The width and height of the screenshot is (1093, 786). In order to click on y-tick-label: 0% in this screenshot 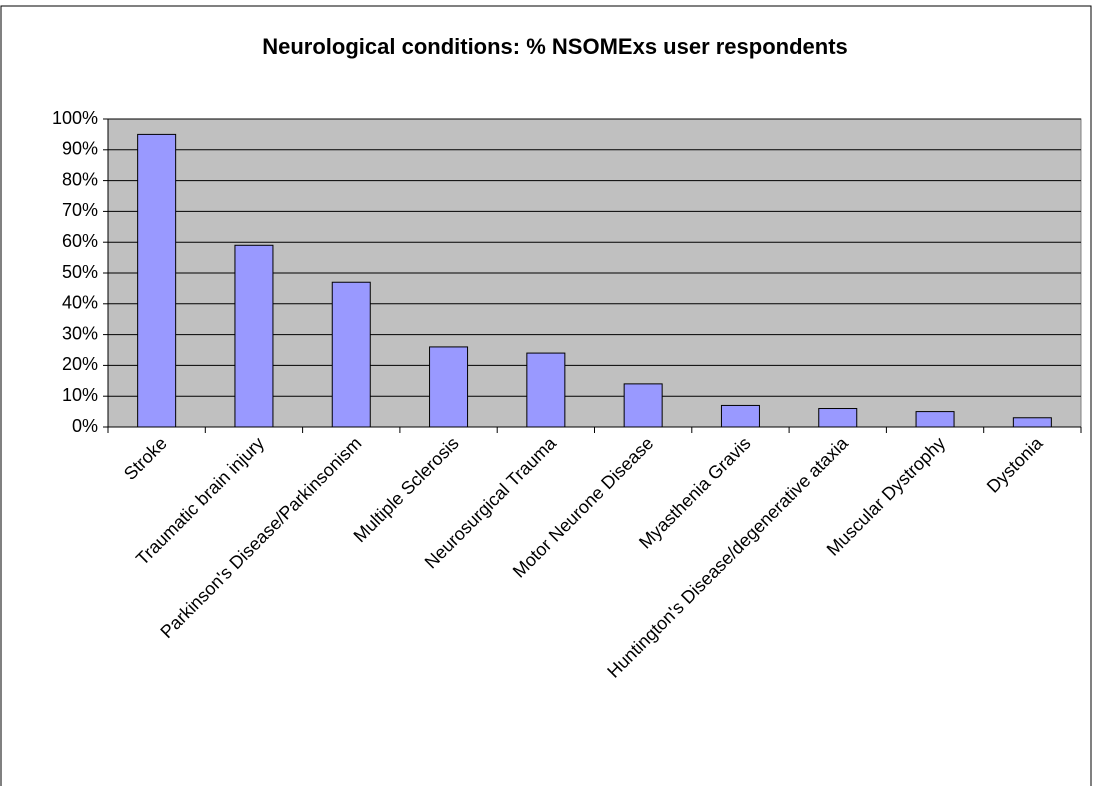, I will do `click(85, 426)`.